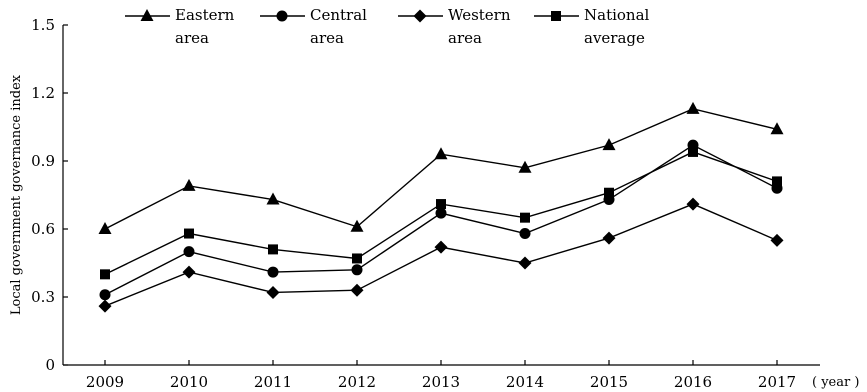  What do you see at coordinates (313, 26) in the screenshot?
I see `legend-item: Central area` at bounding box center [313, 26].